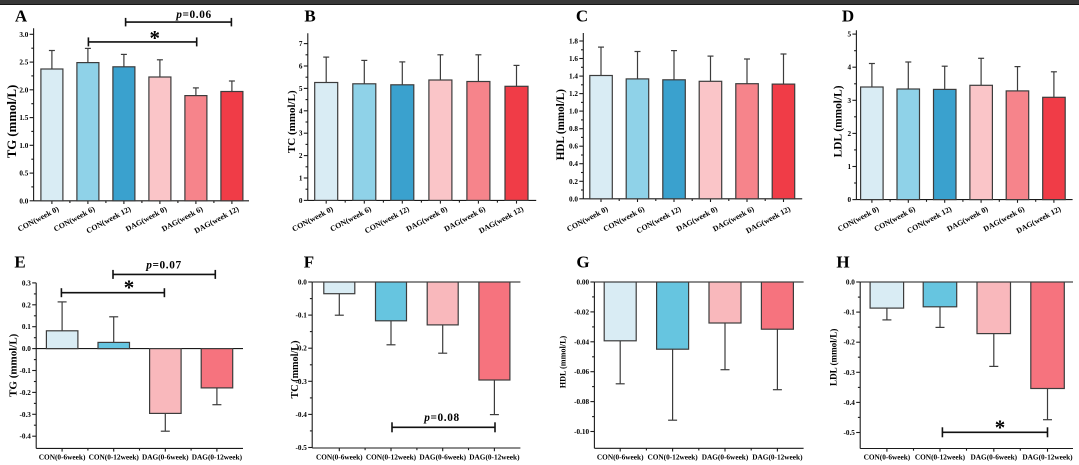 This screenshot has height=465, width=1079. Describe the element at coordinates (842, 262) in the screenshot. I see `svg-text: H` at that location.